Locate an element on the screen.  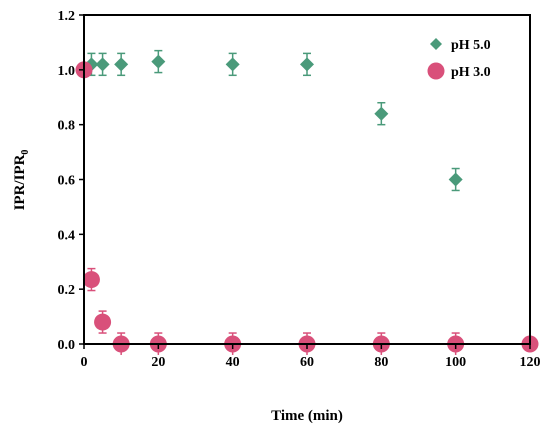
y-tick-label: 0.2 is located at coordinates (67, 290).